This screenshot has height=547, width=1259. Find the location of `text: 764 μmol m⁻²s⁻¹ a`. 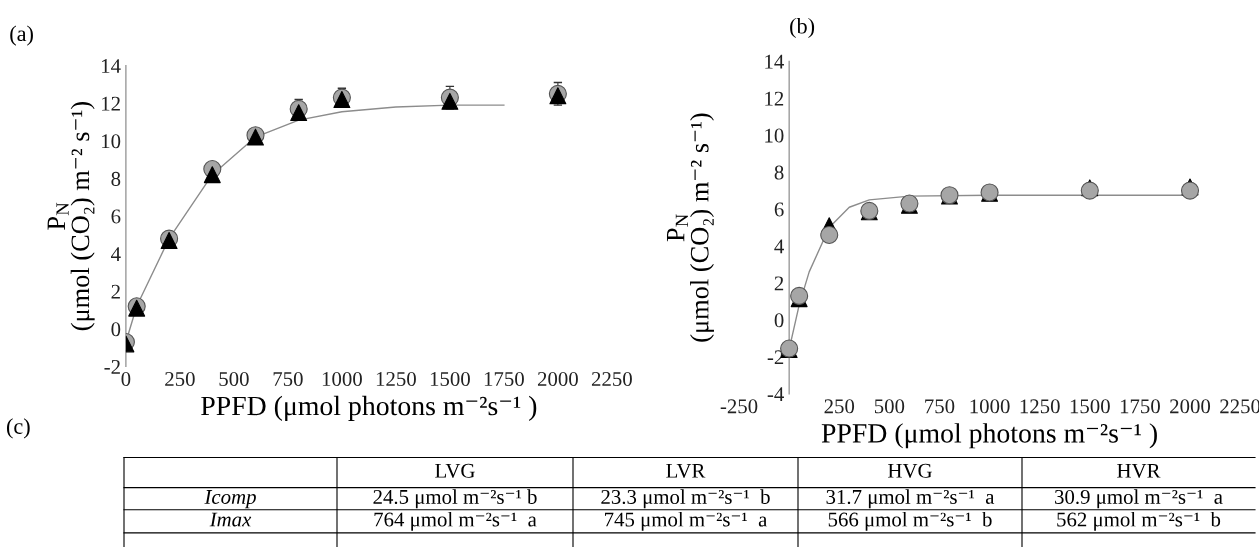

text: 764 μmol m⁻²s⁻¹ a is located at coordinates (455, 521).